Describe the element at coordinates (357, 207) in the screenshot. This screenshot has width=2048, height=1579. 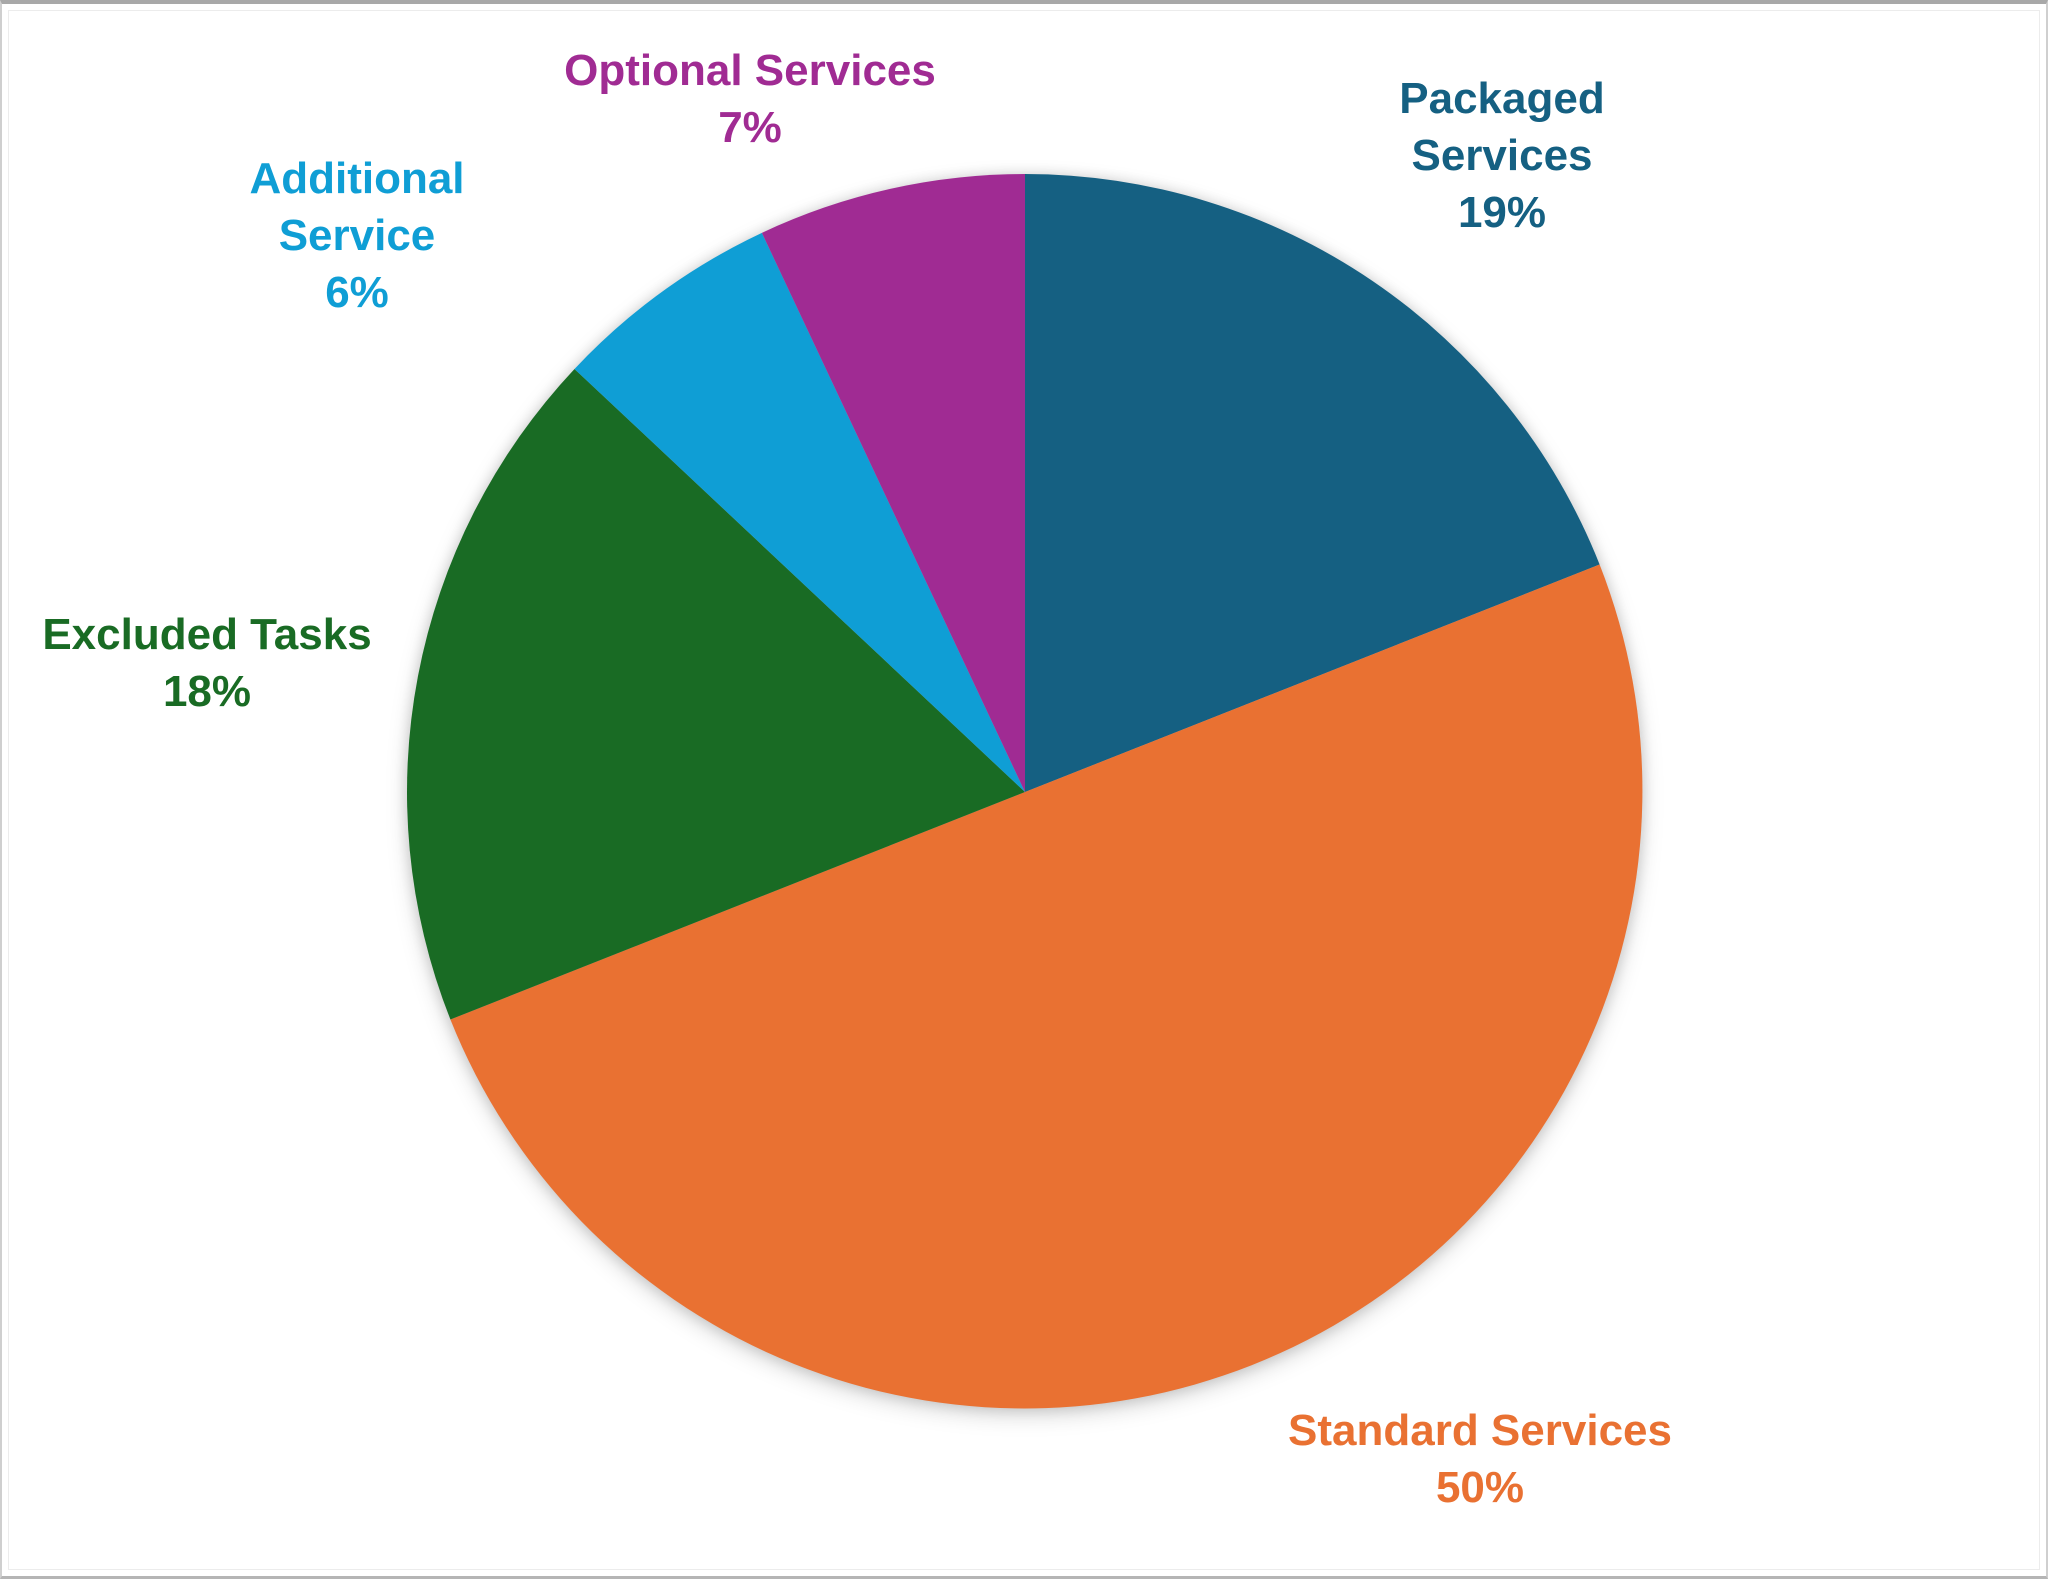
I see `pie-label-category: Additional Service` at that location.